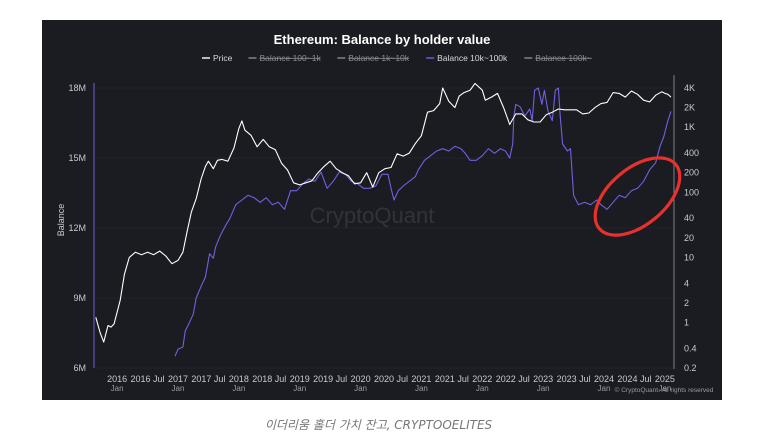 The width and height of the screenshot is (757, 444). Describe the element at coordinates (691, 228) in the screenshot. I see `right-axis-ticks: 4K 2K 1K 400 200 100 40 20 10 4 2 1 0.4 0.2` at that location.